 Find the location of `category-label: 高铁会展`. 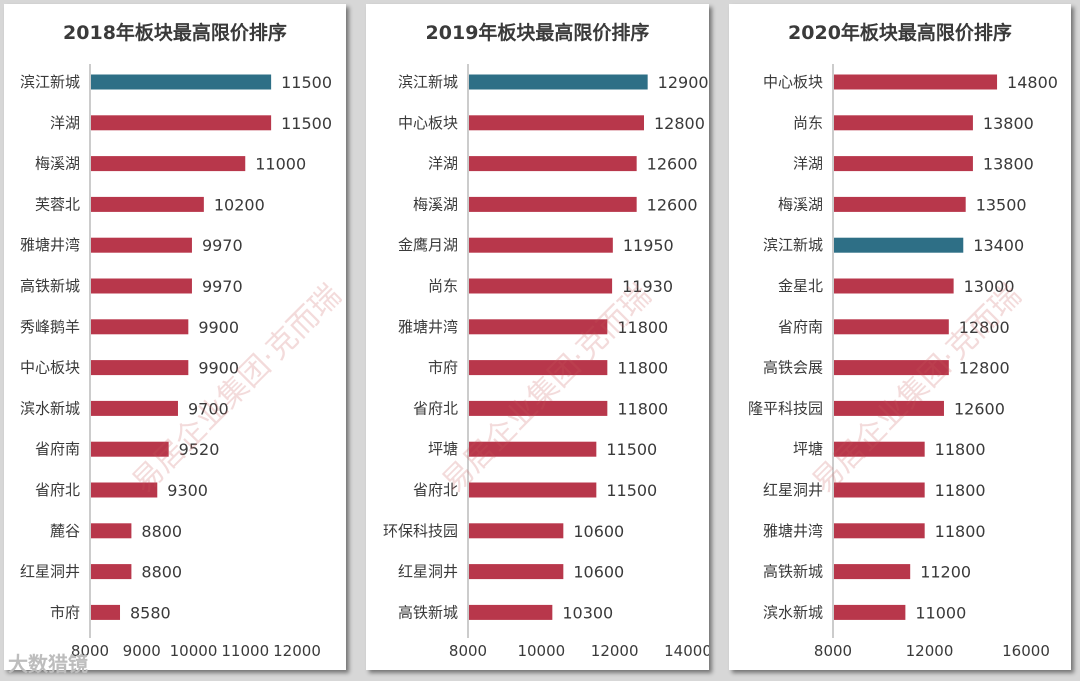

category-label: 高铁会展 is located at coordinates (793, 368).